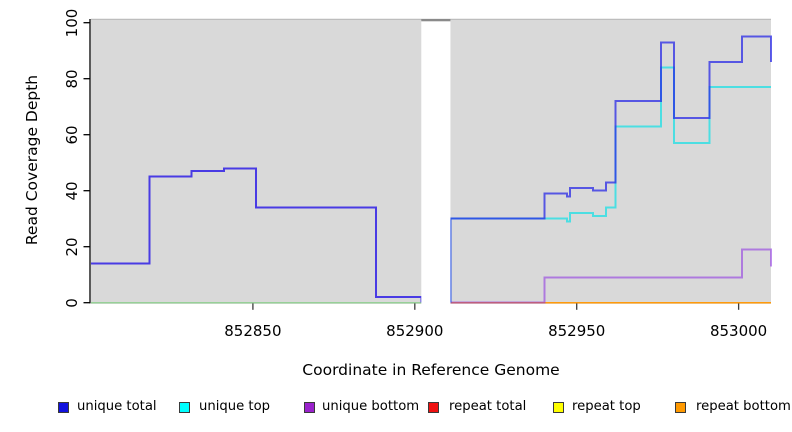 Image resolution: width=792 pixels, height=432 pixels. I want to click on legend-label: repeat total, so click(488, 406).